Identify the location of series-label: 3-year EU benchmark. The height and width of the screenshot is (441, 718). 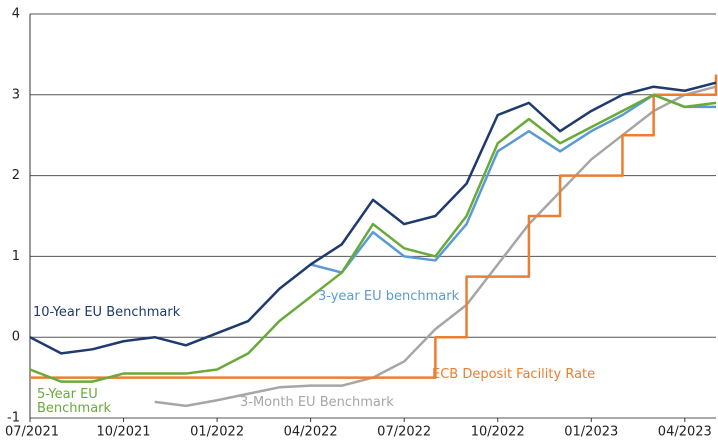
(389, 296).